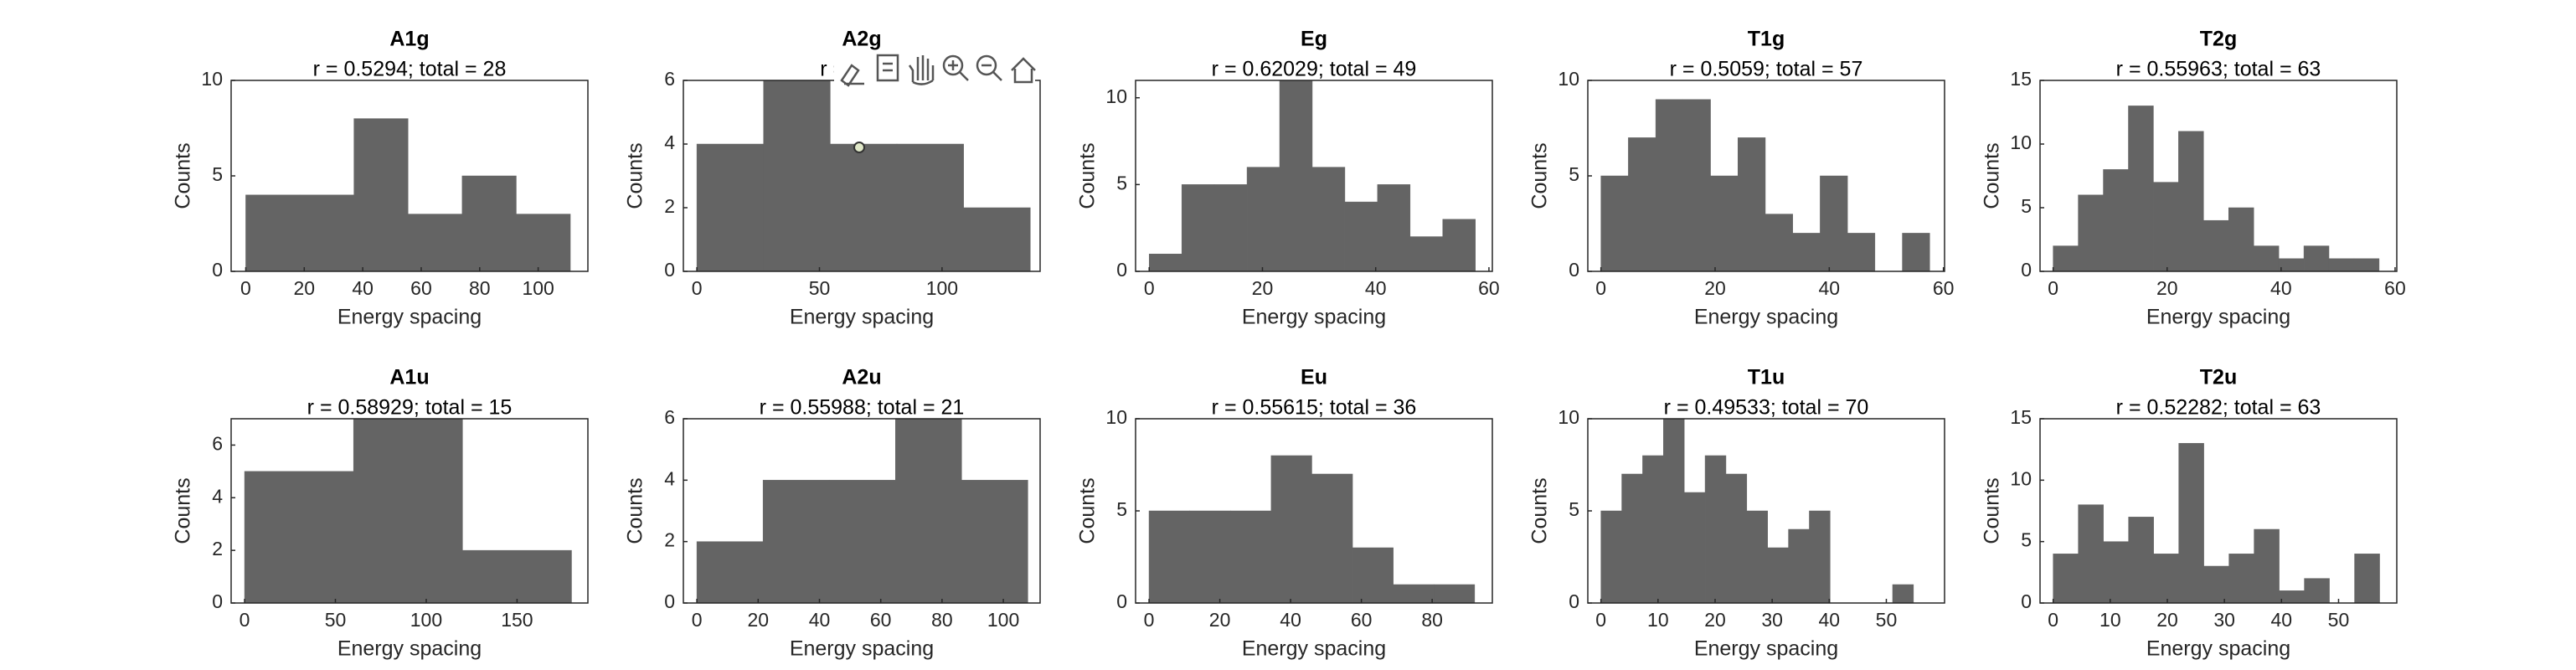 The height and width of the screenshot is (670, 2576). I want to click on subplot-title: T1u, so click(1766, 377).